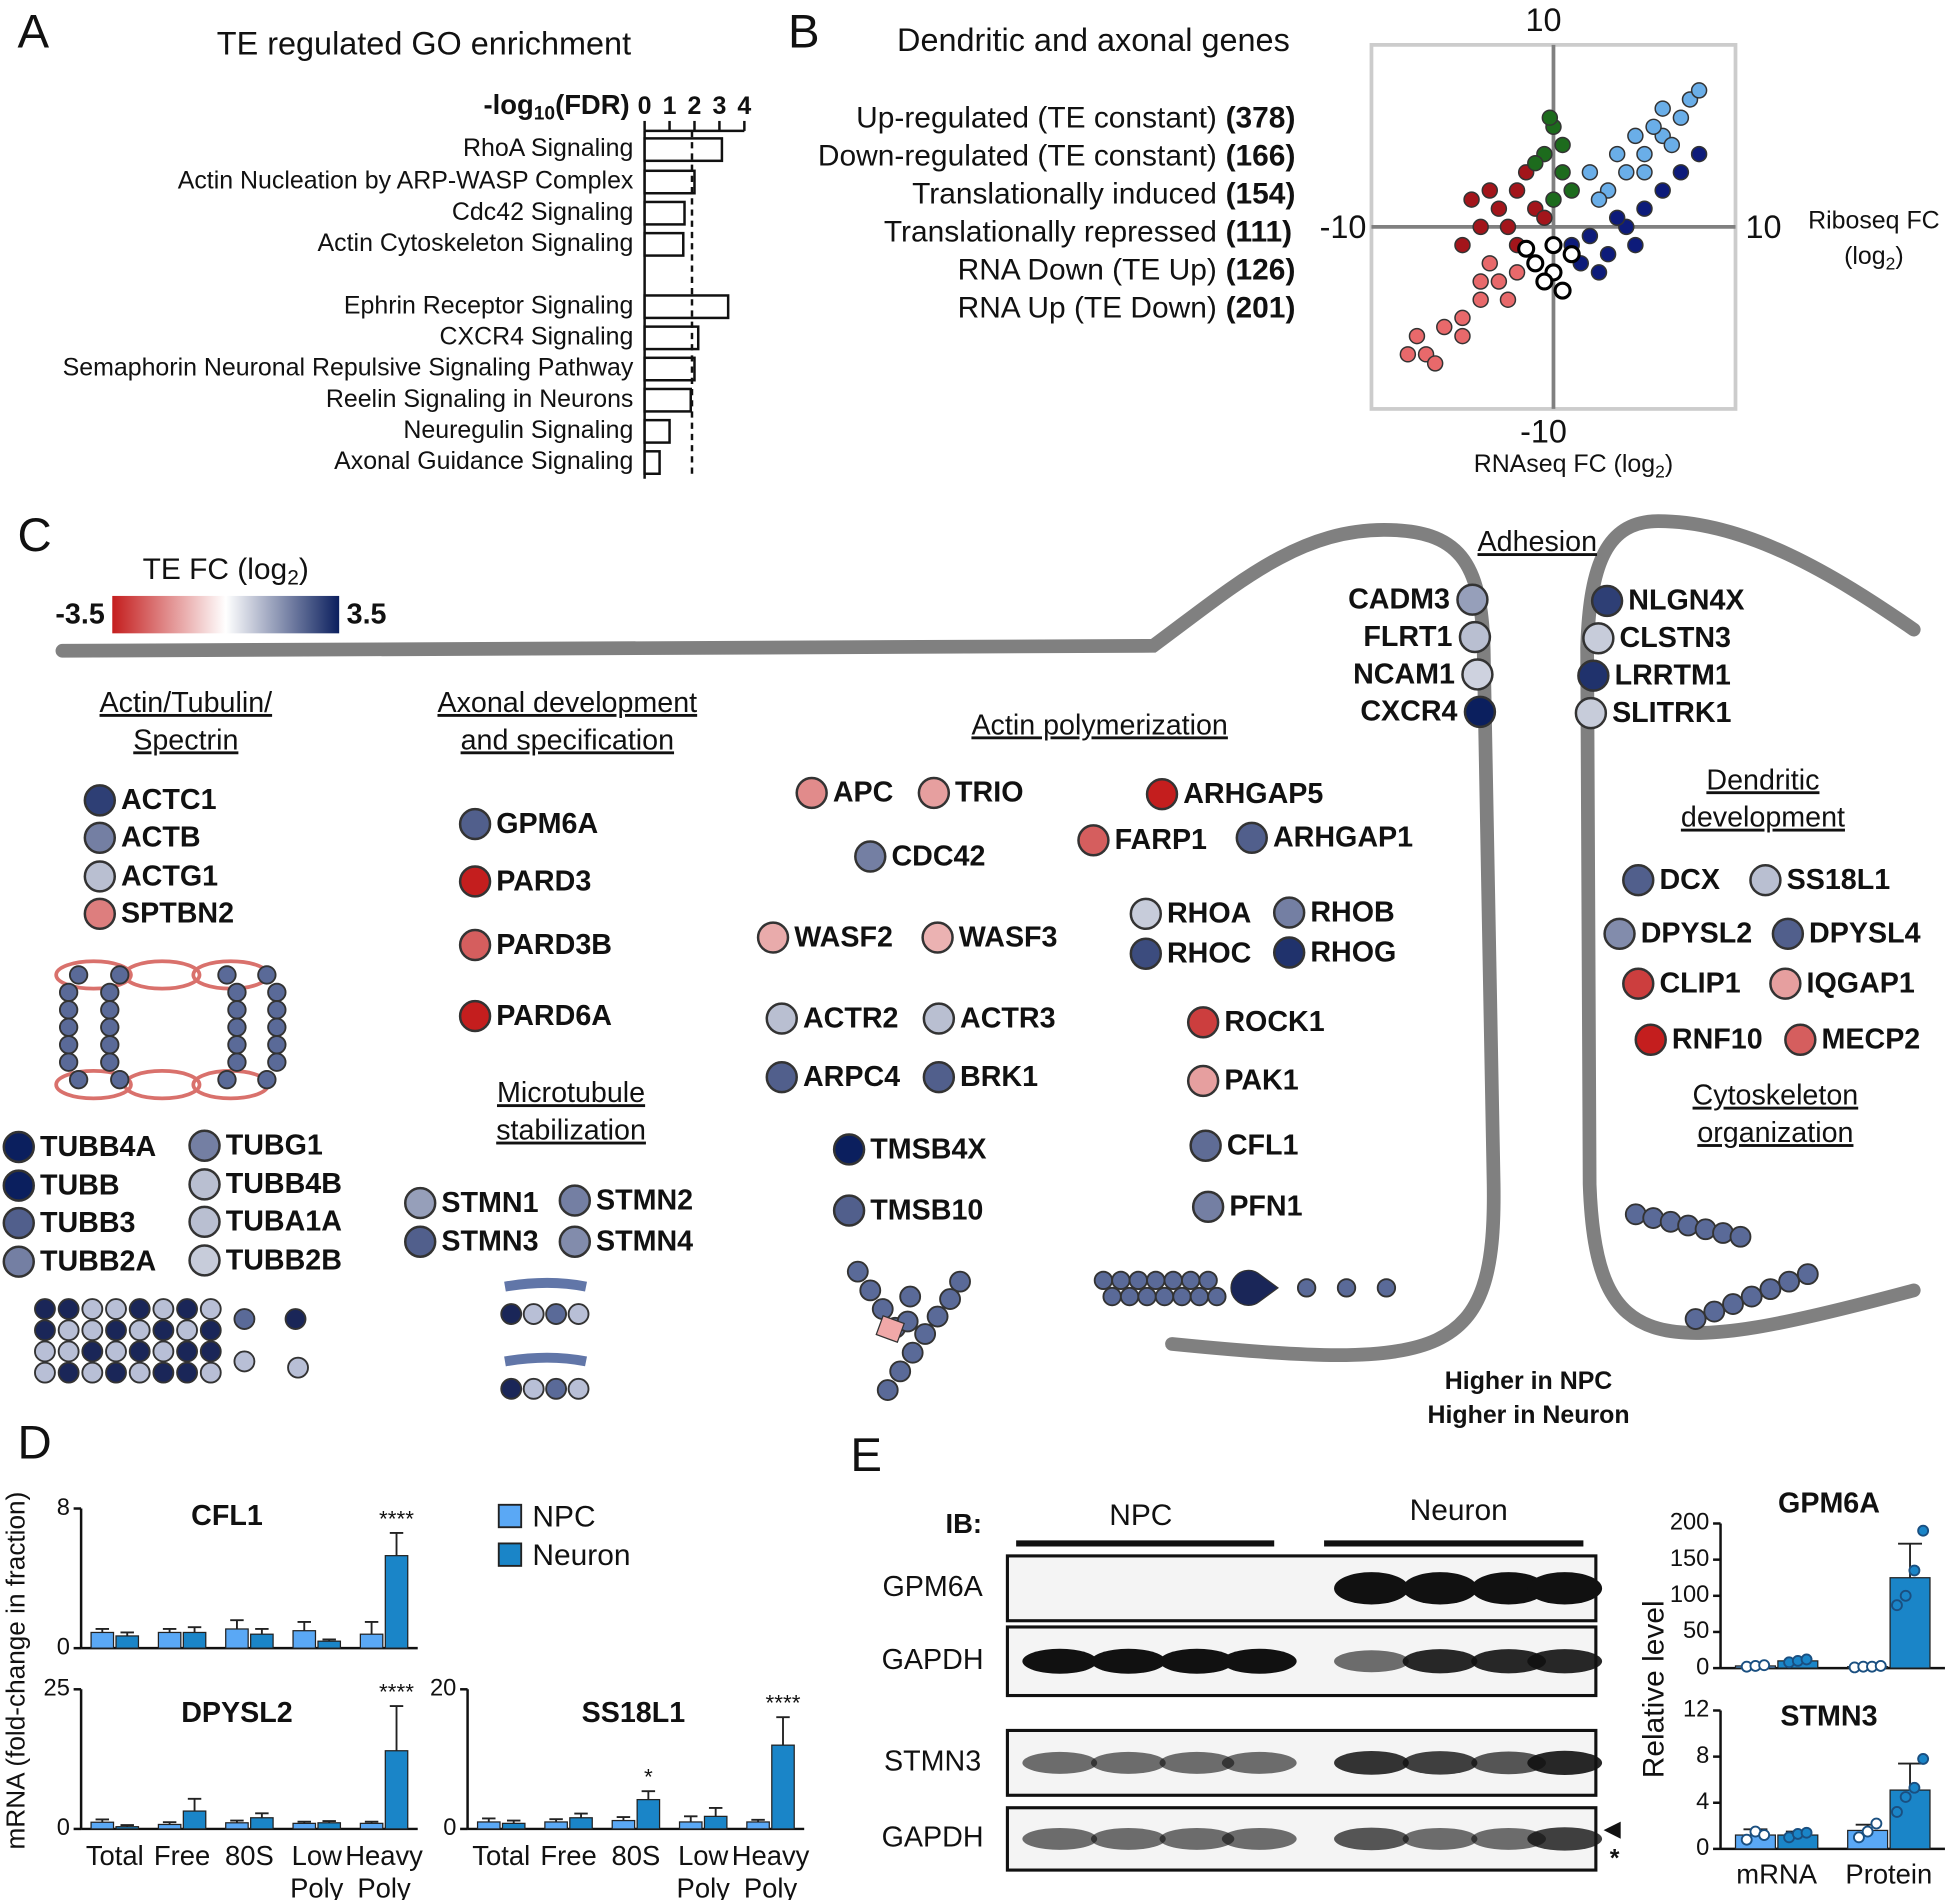 This screenshot has height=1900, width=1950. What do you see at coordinates (1253, 794) in the screenshot?
I see `gene-label: ARHGAP5` at bounding box center [1253, 794].